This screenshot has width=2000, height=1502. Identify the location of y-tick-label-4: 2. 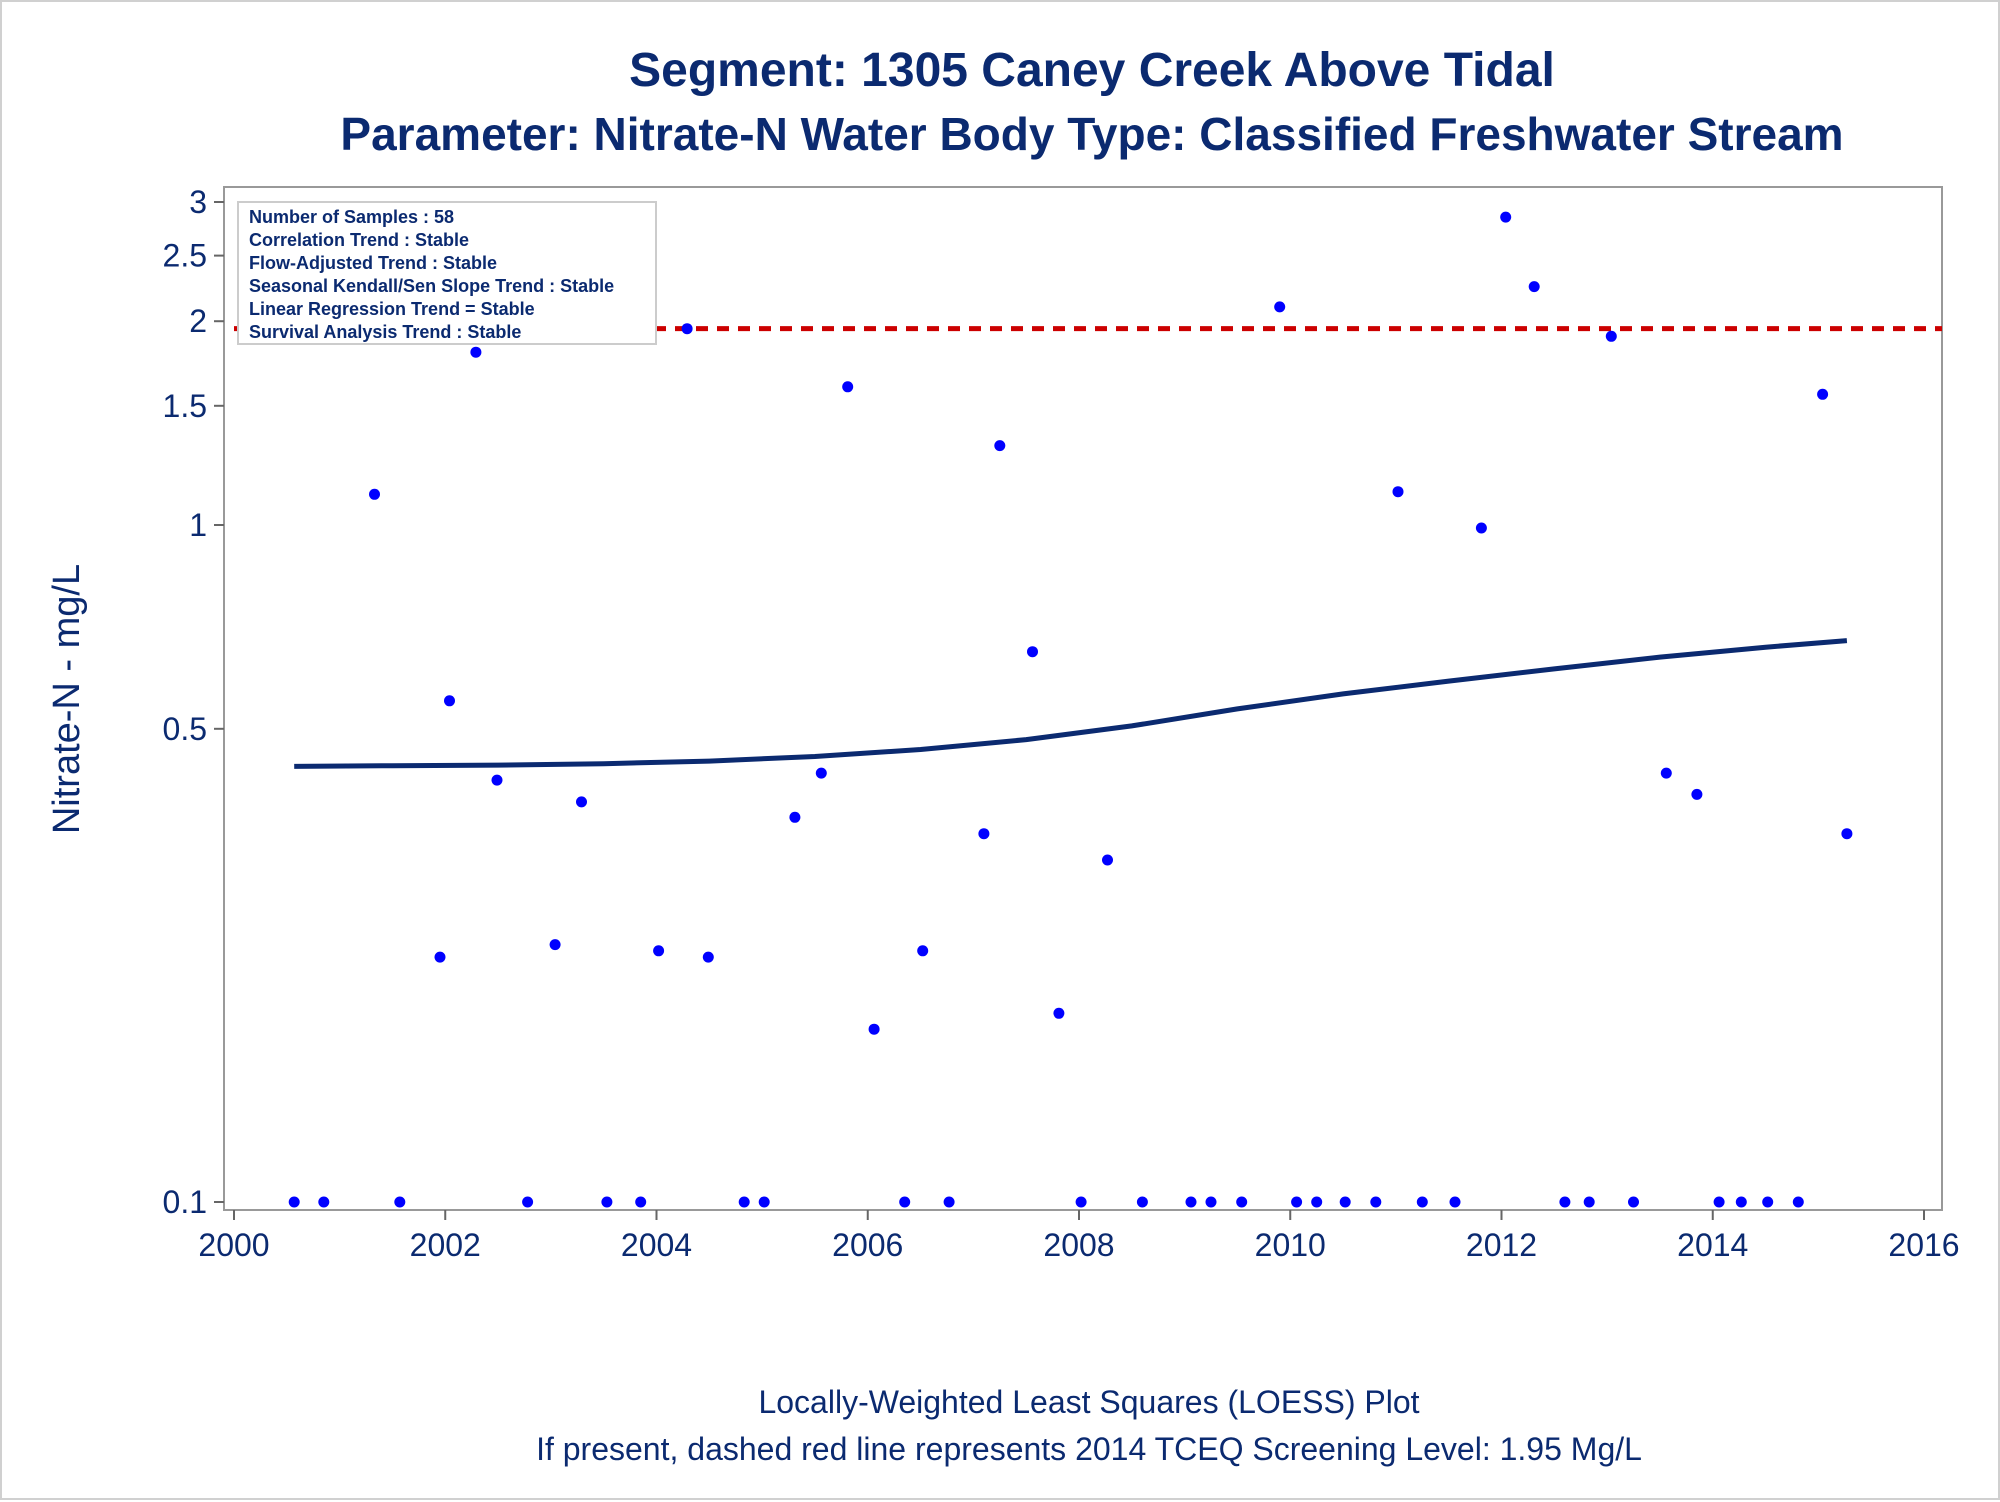
(198, 321).